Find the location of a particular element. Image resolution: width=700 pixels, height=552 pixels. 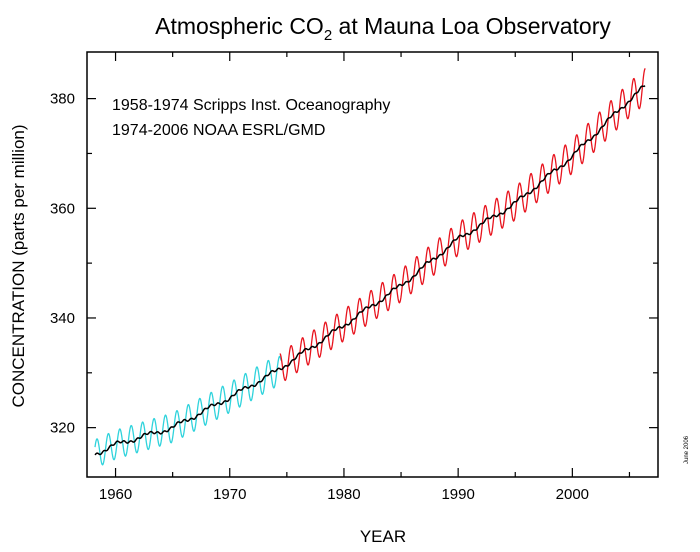

y-tick-label: 340 is located at coordinates (62, 318).